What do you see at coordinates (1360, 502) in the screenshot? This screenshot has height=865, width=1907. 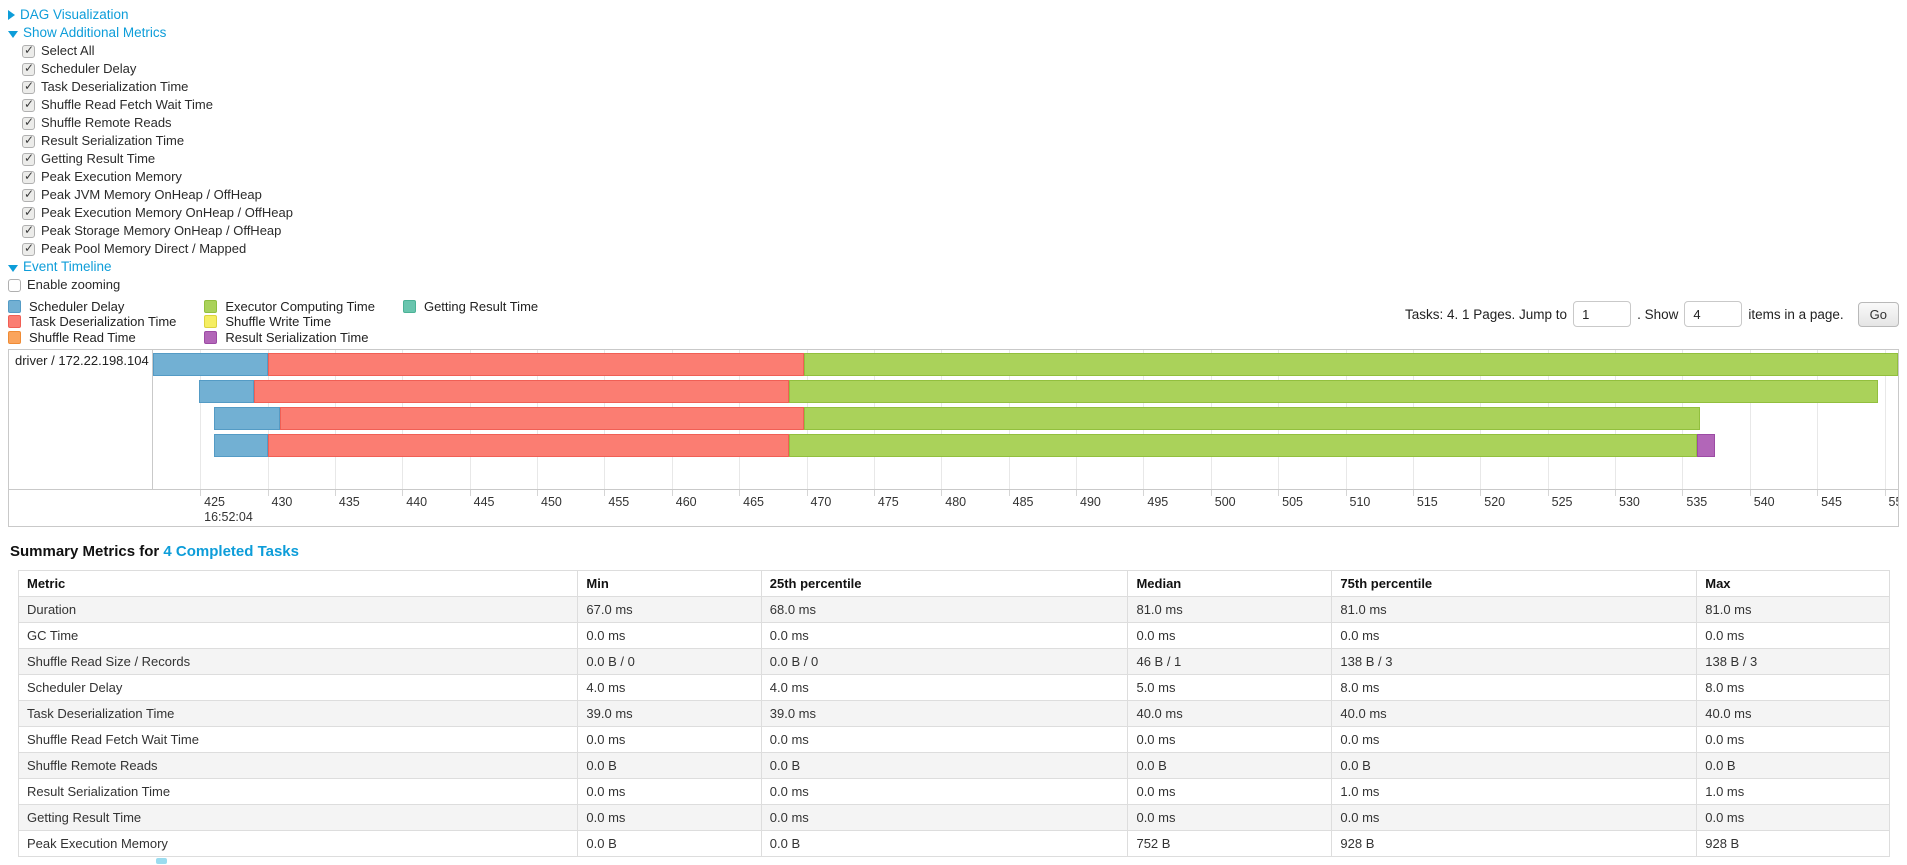 I see `axis-tick-label: 510` at bounding box center [1360, 502].